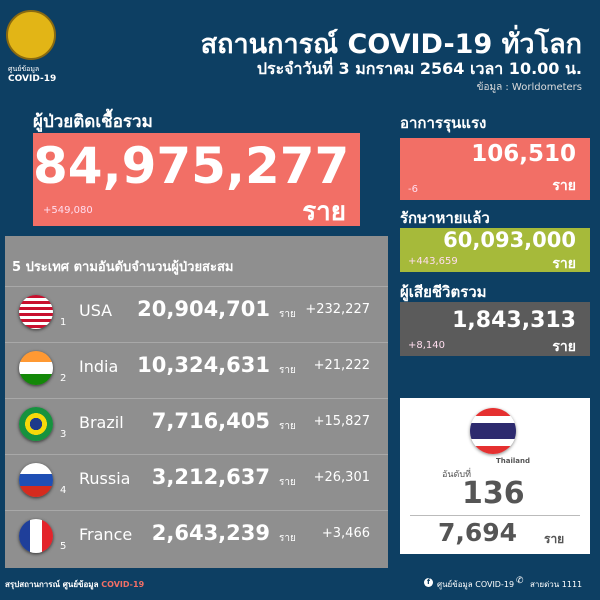 The width and height of the screenshot is (600, 600). What do you see at coordinates (476, 584) in the screenshot?
I see `facebook-page: ศูนย์ข้อมูล COVID-19` at bounding box center [476, 584].